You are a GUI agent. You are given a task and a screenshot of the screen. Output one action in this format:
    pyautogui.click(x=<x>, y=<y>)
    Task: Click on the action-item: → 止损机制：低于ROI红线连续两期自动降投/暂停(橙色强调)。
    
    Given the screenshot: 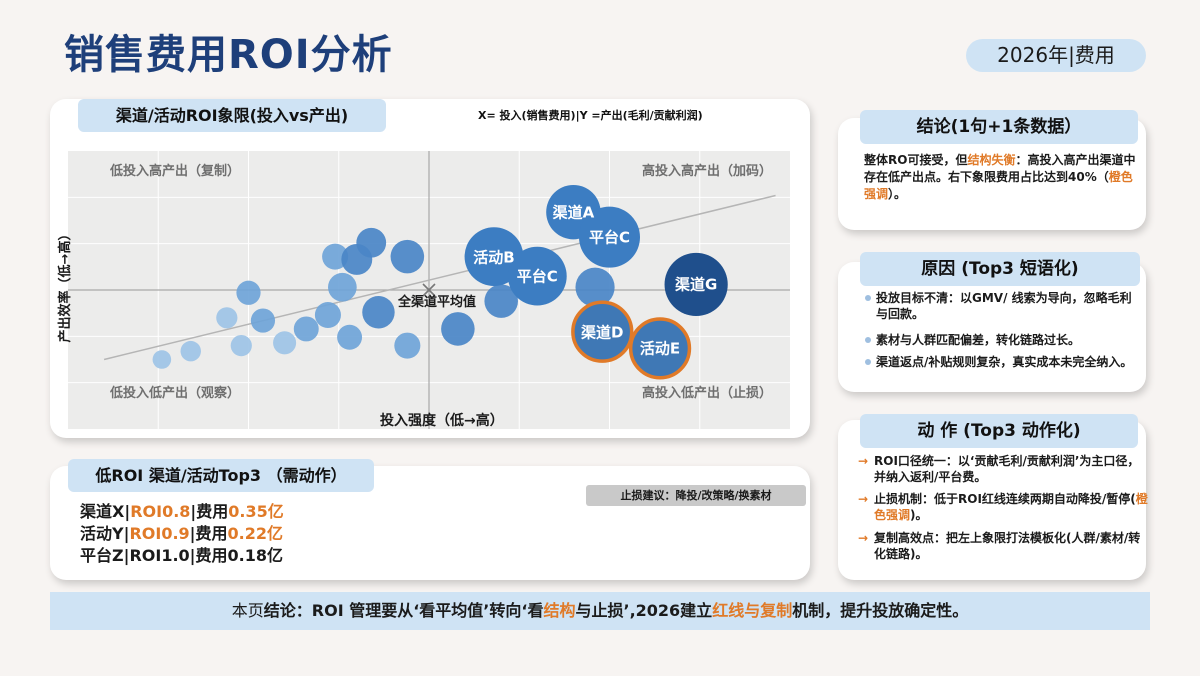 What is the action you would take?
    pyautogui.click(x=1003, y=507)
    